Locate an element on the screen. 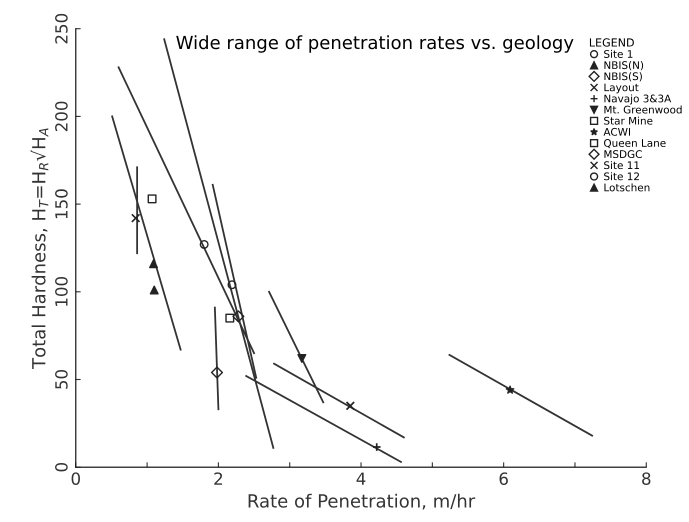  x-tick-label: 8 is located at coordinates (646, 478).